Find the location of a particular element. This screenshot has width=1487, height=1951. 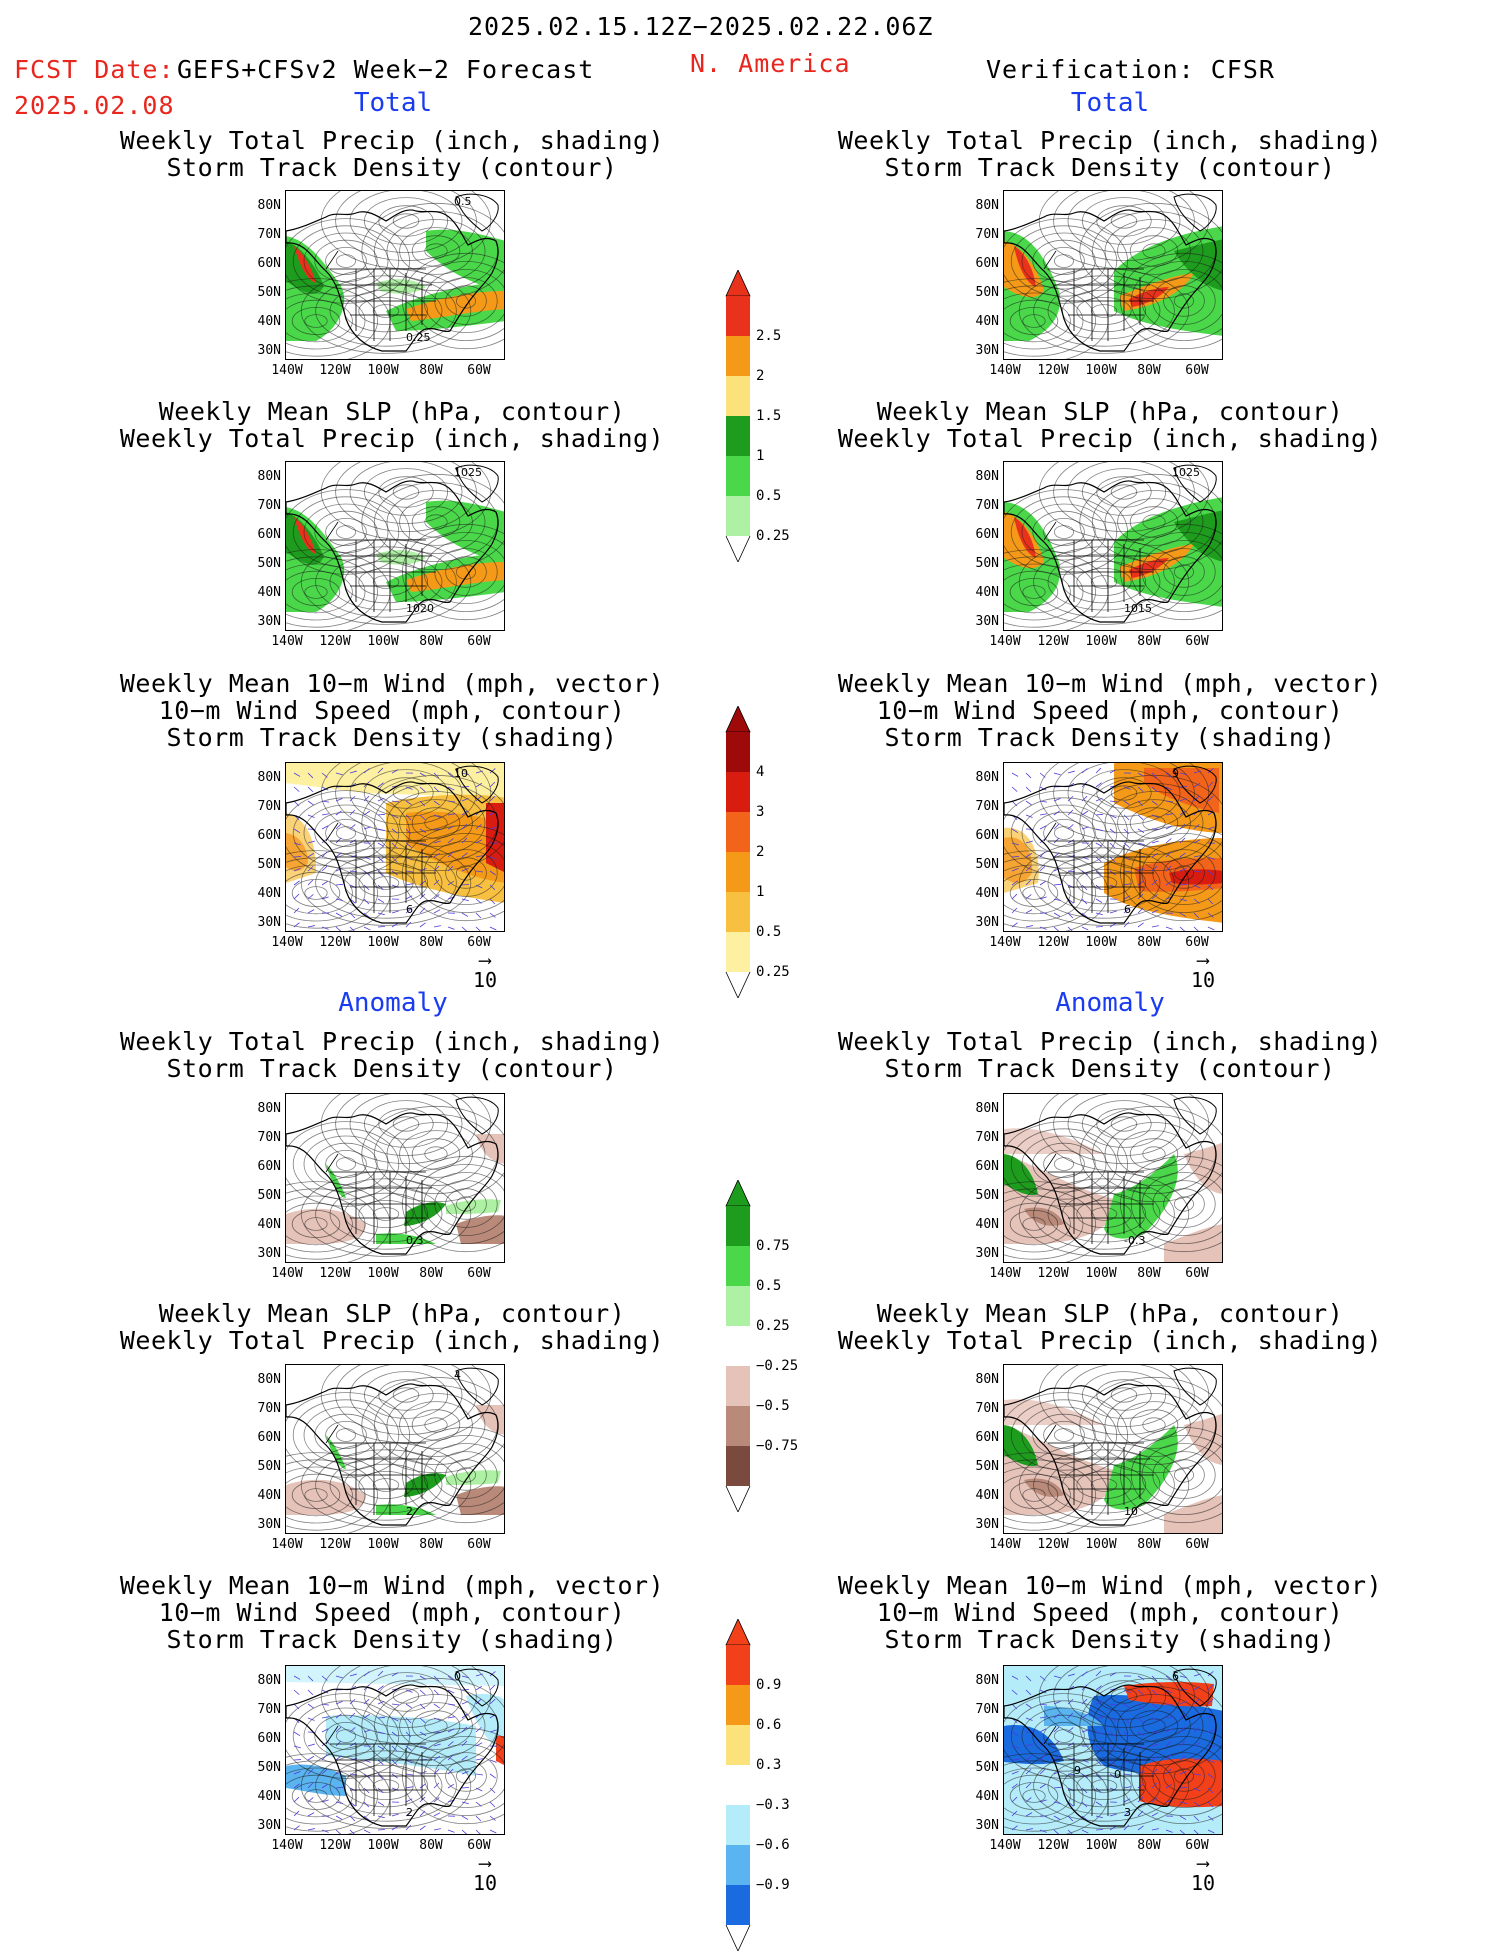

colorbar-label: 2 is located at coordinates (760, 852).